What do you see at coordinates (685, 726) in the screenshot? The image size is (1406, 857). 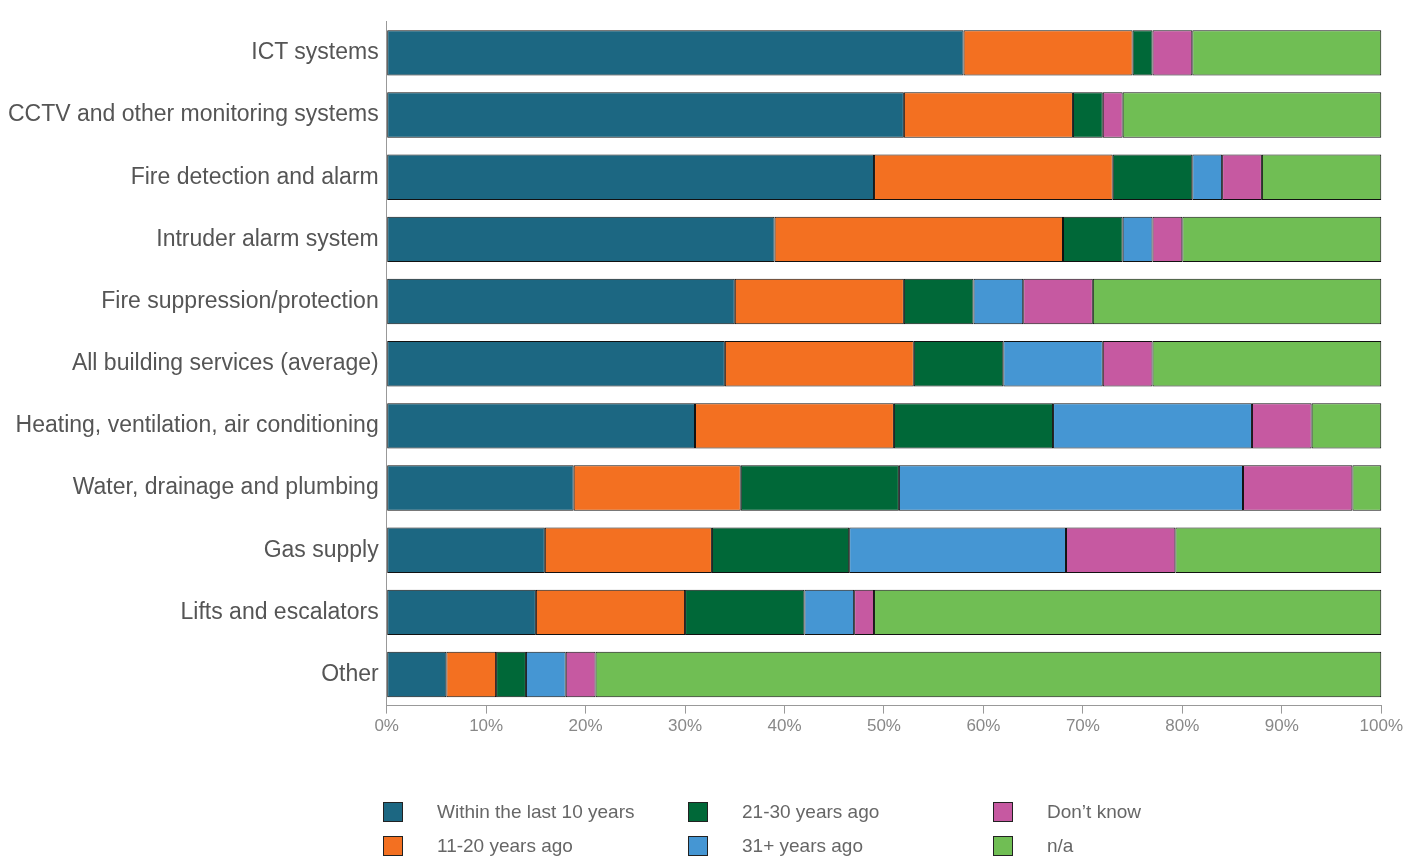 I see `x-tick-label: 30%` at bounding box center [685, 726].